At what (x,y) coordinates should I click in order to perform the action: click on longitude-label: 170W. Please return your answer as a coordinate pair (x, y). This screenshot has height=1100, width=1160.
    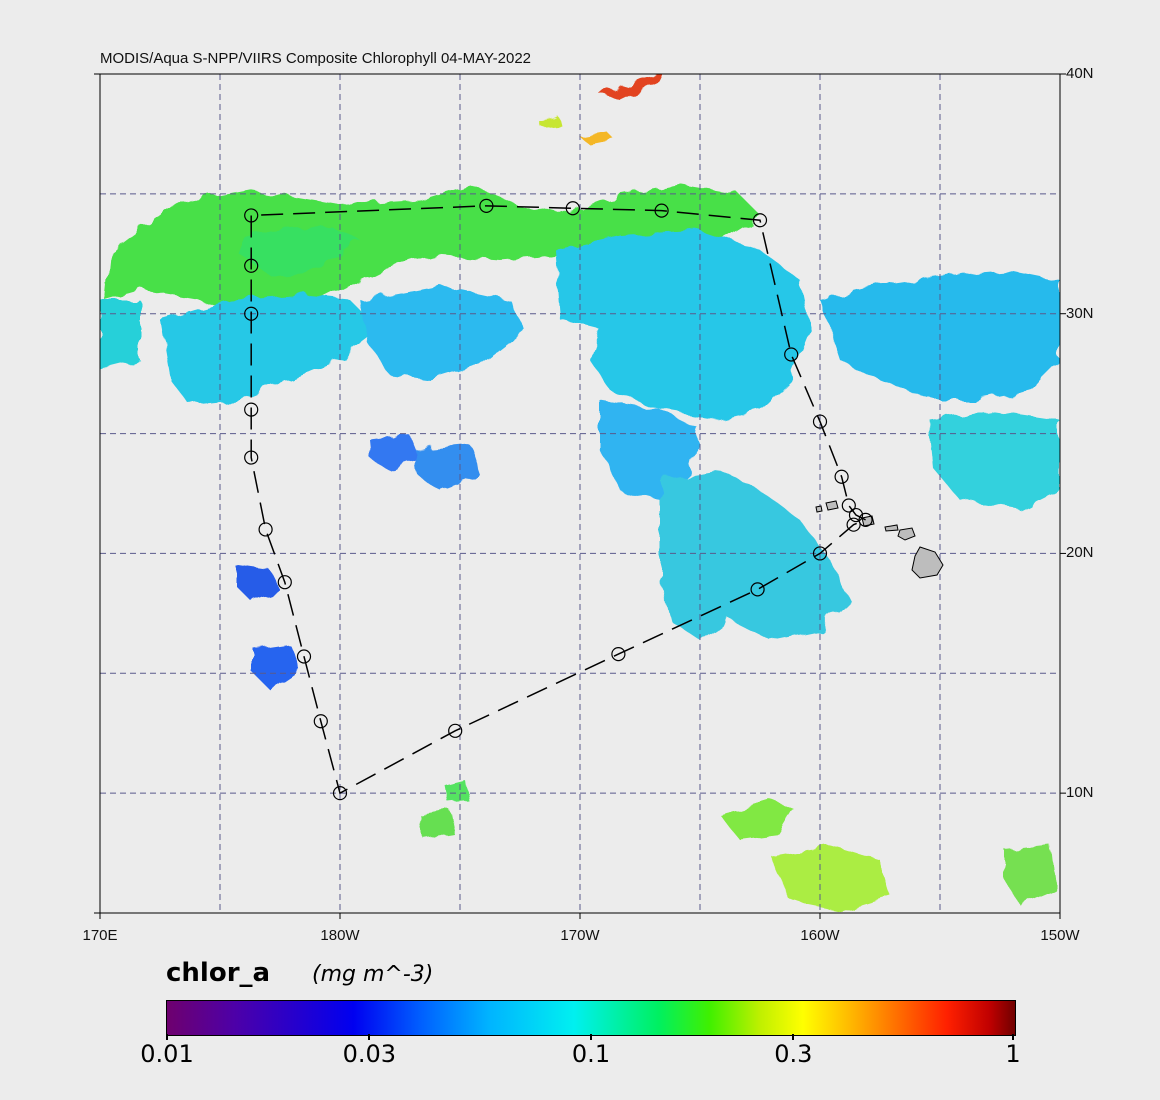
    Looking at the image, I should click on (580, 935).